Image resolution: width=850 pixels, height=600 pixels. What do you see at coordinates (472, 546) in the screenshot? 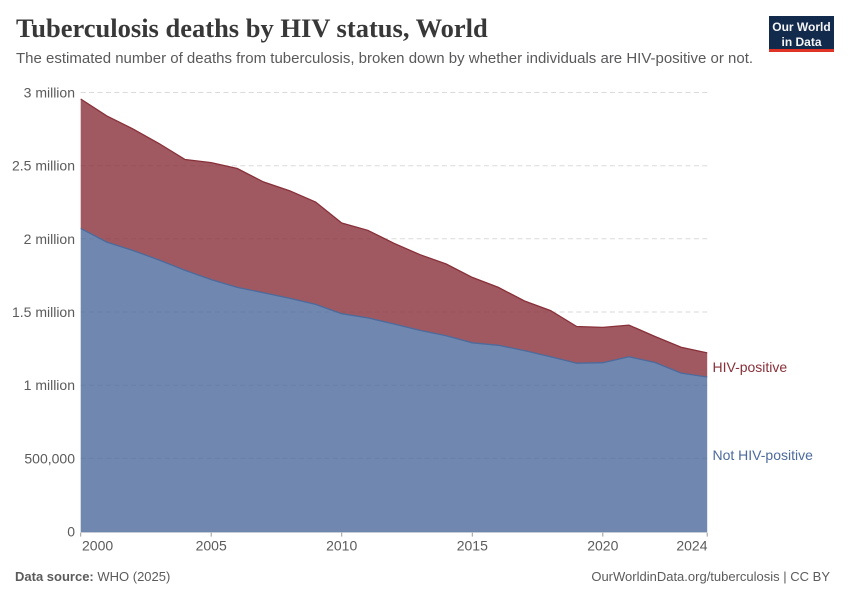
I see `svg-text: 2015` at bounding box center [472, 546].